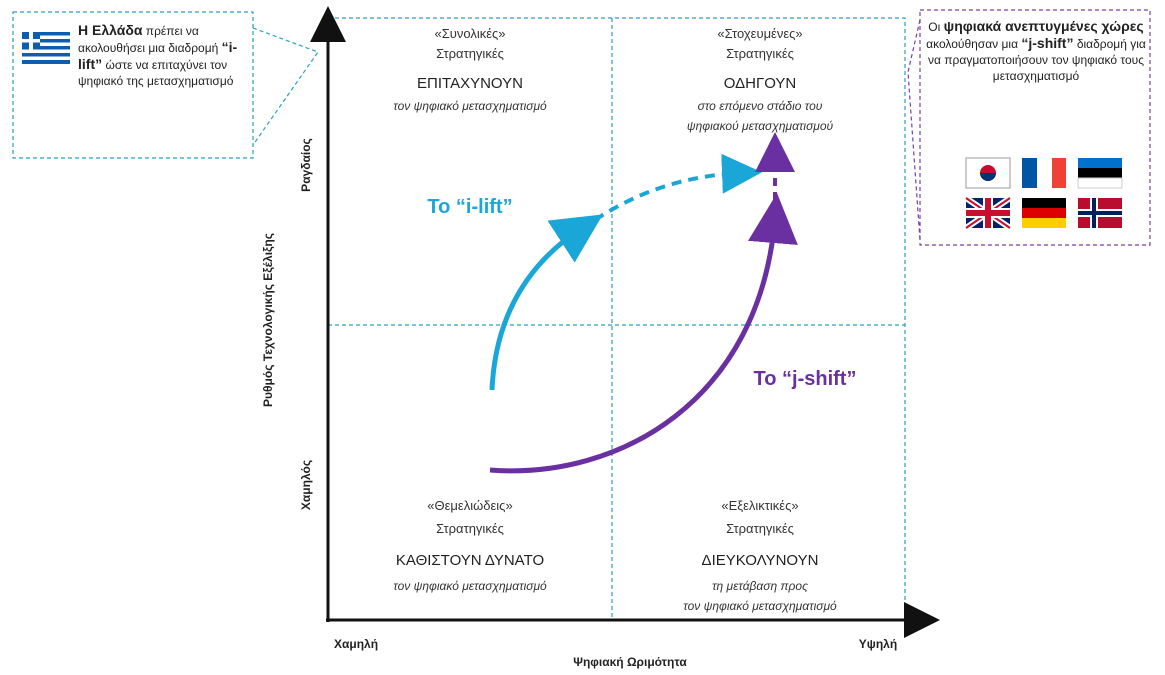 The height and width of the screenshot is (675, 1165). Describe the element at coordinates (1043, 26) in the screenshot. I see `text-bold: ψηφιακά ανεπτυγμένες χώρες` at that location.